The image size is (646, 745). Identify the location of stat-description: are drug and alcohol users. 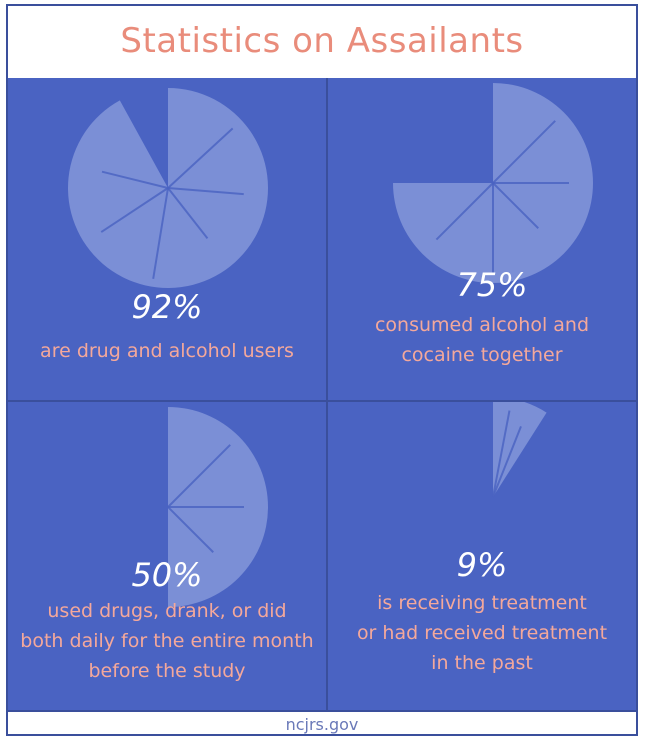
(167, 351).